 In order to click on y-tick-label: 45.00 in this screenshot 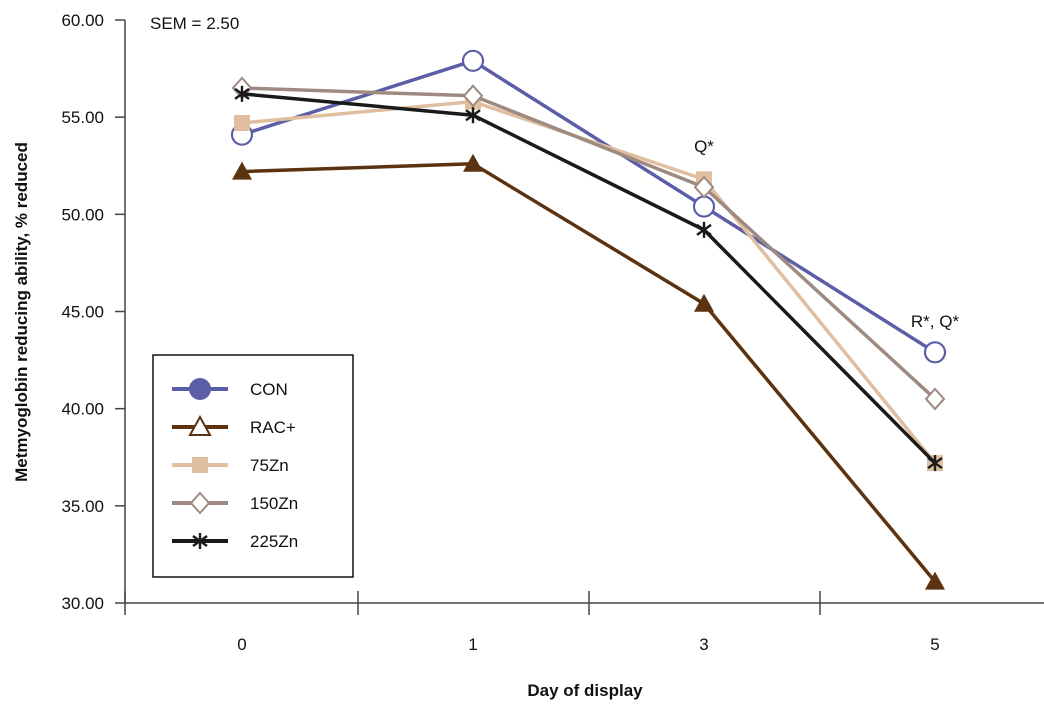, I will do `click(82, 312)`.